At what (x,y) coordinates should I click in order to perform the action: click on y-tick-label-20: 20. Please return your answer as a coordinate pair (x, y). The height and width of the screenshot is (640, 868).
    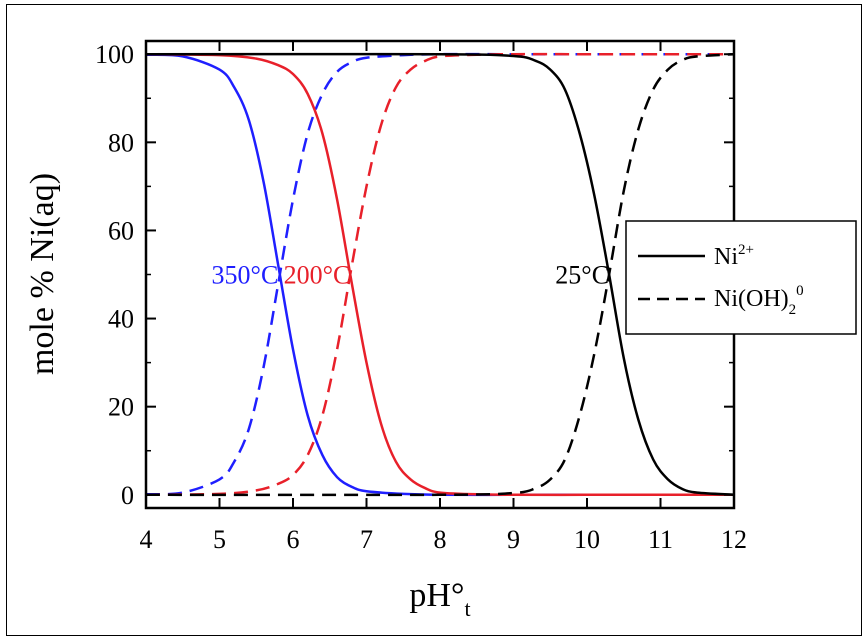
    Looking at the image, I should click on (121, 407).